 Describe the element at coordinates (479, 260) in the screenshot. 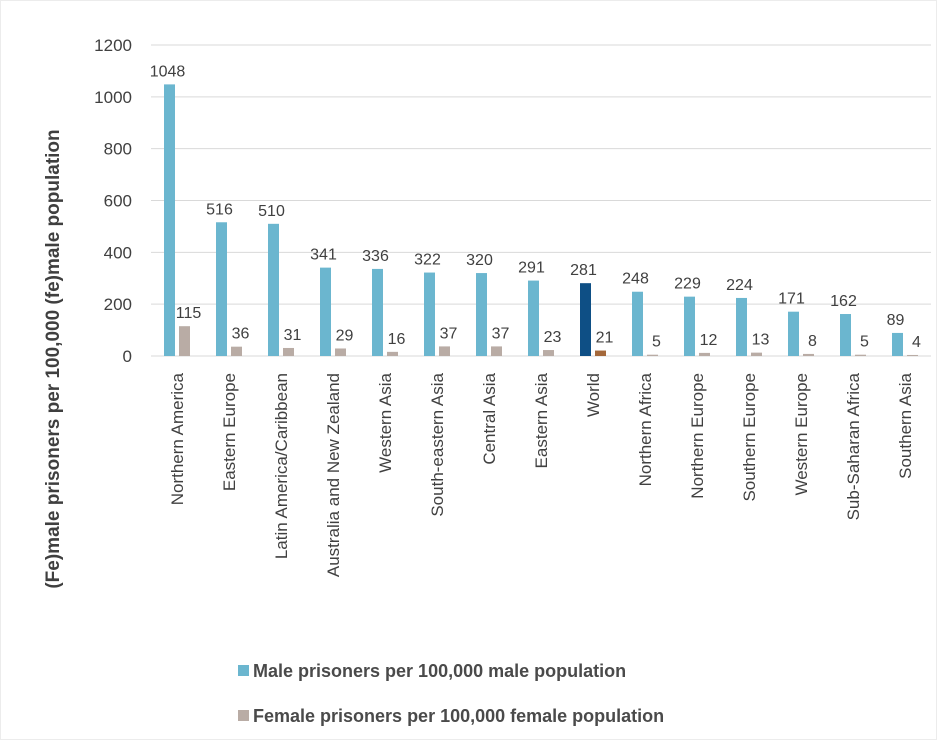

I see `data-label-male: 320` at that location.